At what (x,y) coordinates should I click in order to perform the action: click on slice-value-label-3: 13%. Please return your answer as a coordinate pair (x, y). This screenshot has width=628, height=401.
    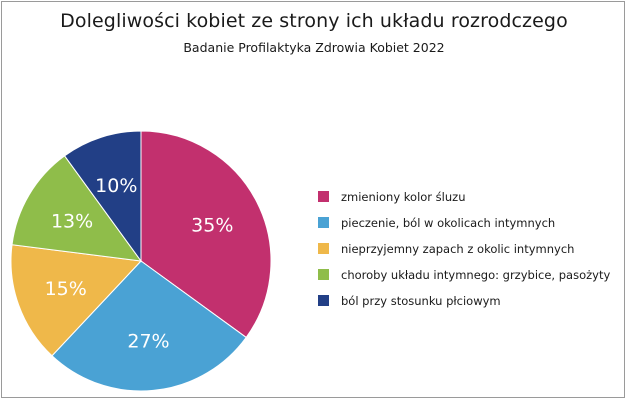
    Looking at the image, I should click on (72, 221).